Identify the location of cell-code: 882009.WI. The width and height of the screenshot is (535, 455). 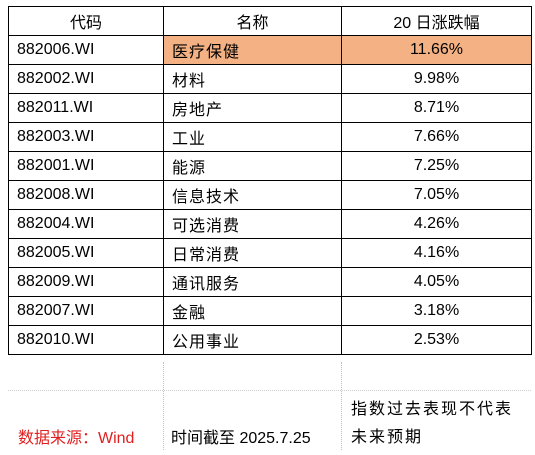
(86, 282).